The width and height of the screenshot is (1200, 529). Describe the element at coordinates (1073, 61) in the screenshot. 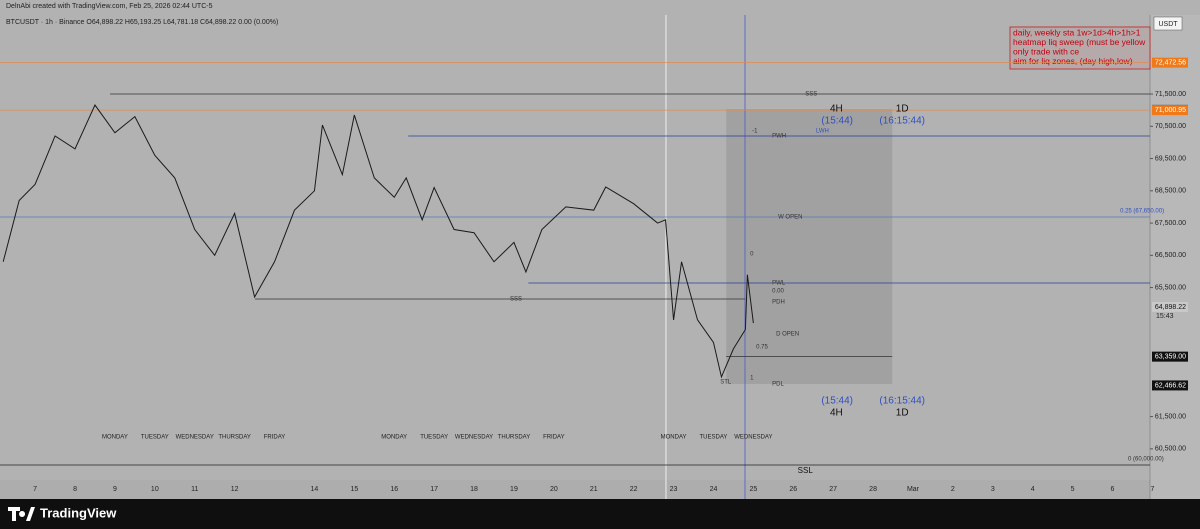

I see `note-line: aim for liq zones, (day high,low)` at that location.